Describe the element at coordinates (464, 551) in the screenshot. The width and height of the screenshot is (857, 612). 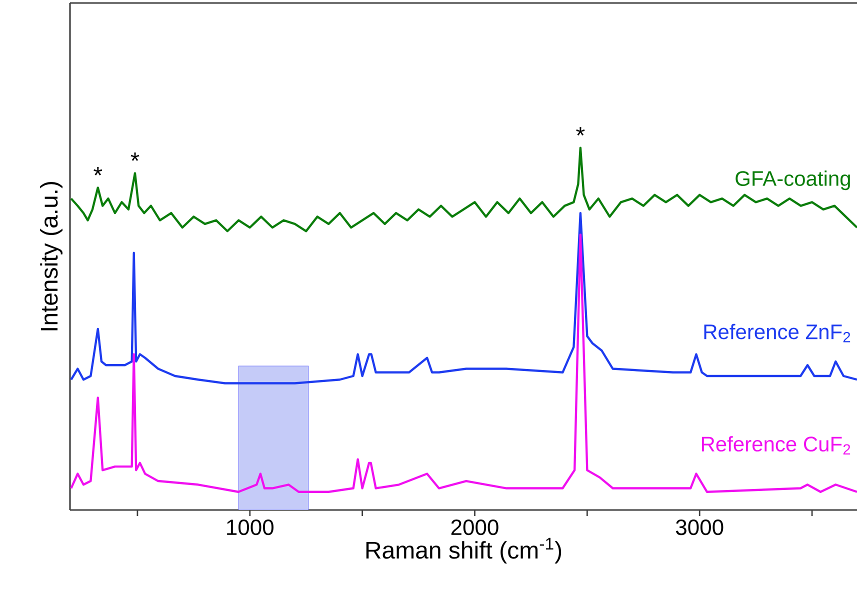
I see `x-axis-title: Raman shift (cm$^{-1}$)` at that location.